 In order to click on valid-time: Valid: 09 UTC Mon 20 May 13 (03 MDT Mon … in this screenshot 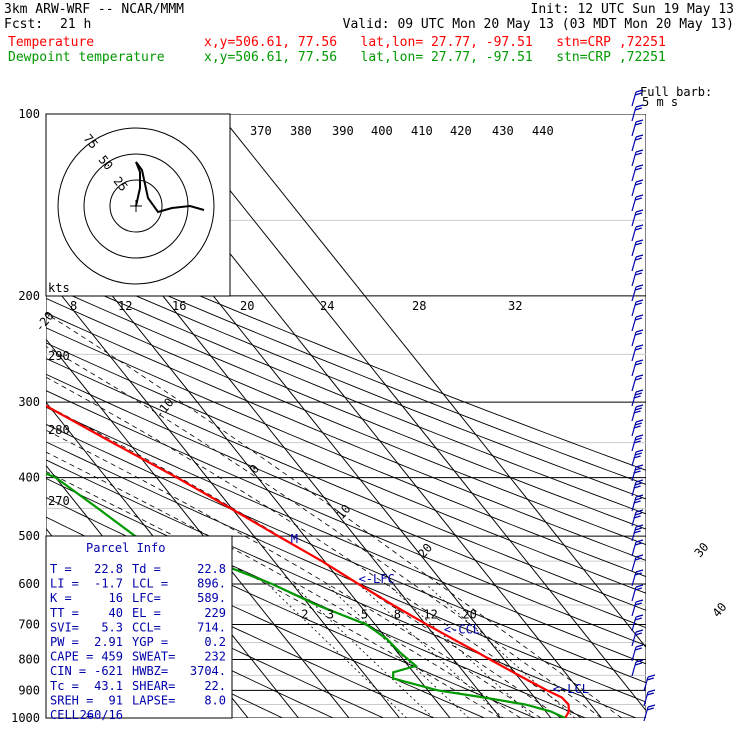, I will do `click(538, 24)`.